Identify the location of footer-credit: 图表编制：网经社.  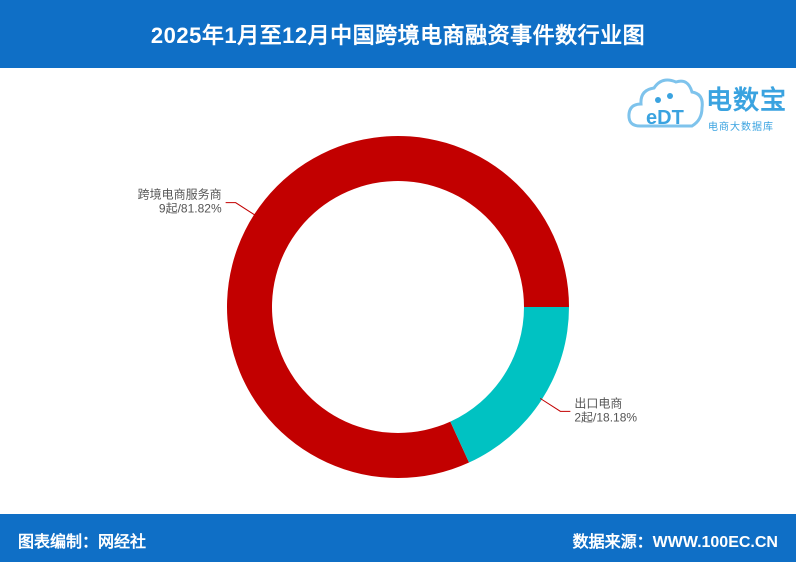
(82, 542).